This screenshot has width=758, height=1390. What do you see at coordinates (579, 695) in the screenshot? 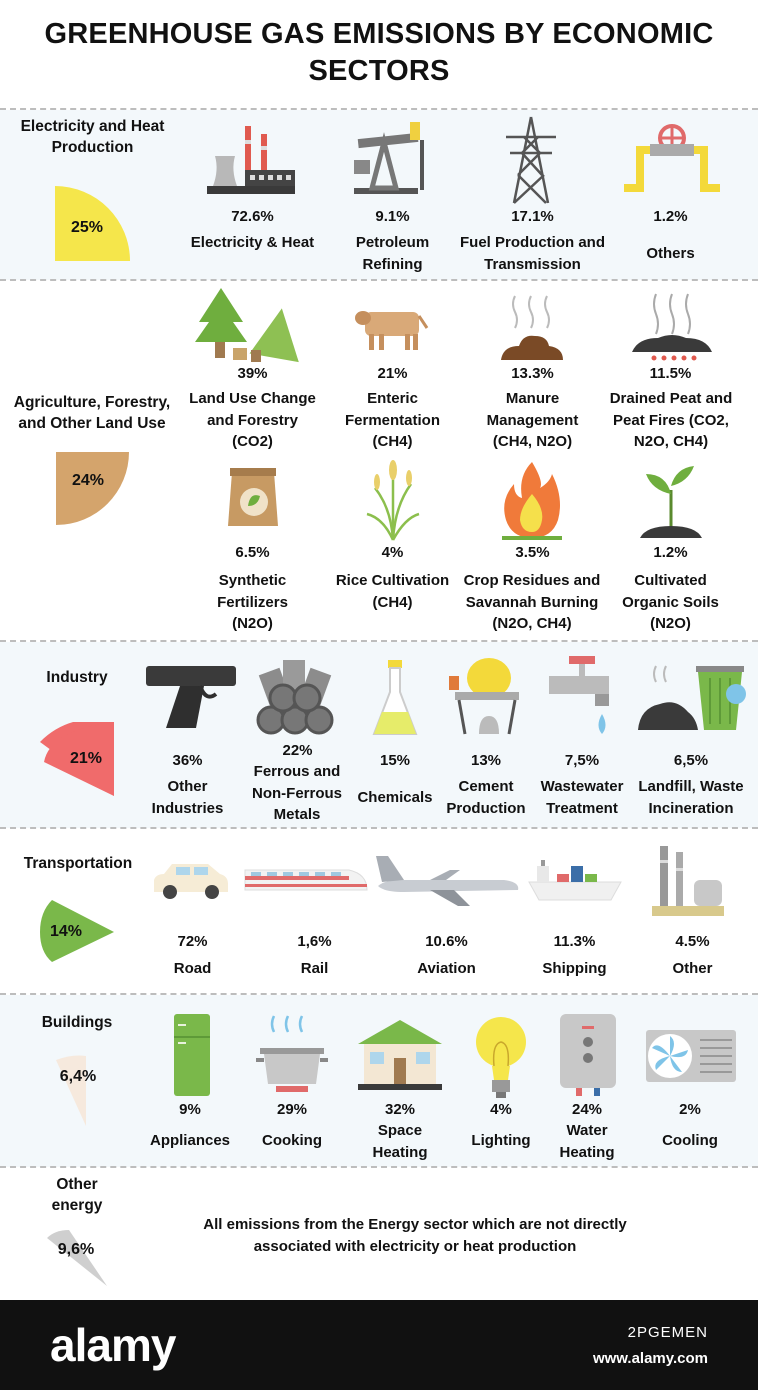
I see `faucet-icon` at bounding box center [579, 695].